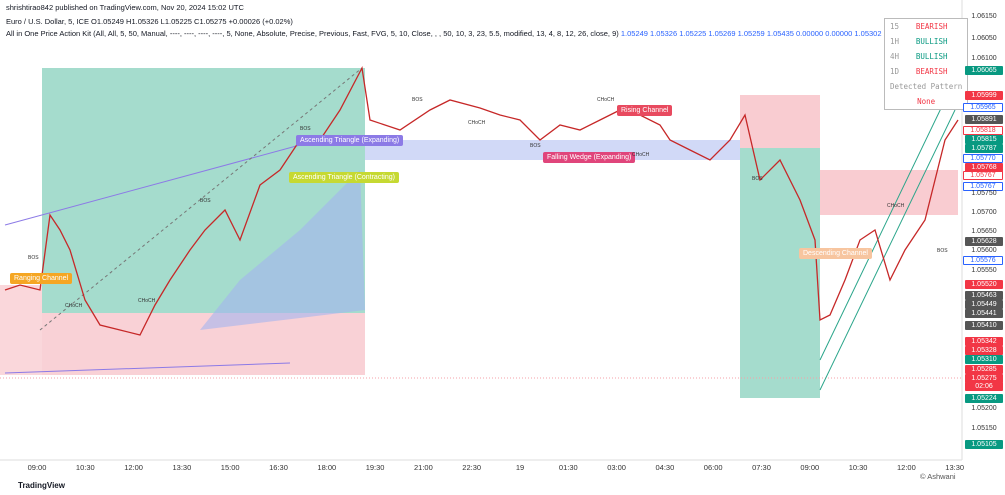 The height and width of the screenshot is (495, 1005). I want to click on price-label: 1.06065, so click(984, 70).